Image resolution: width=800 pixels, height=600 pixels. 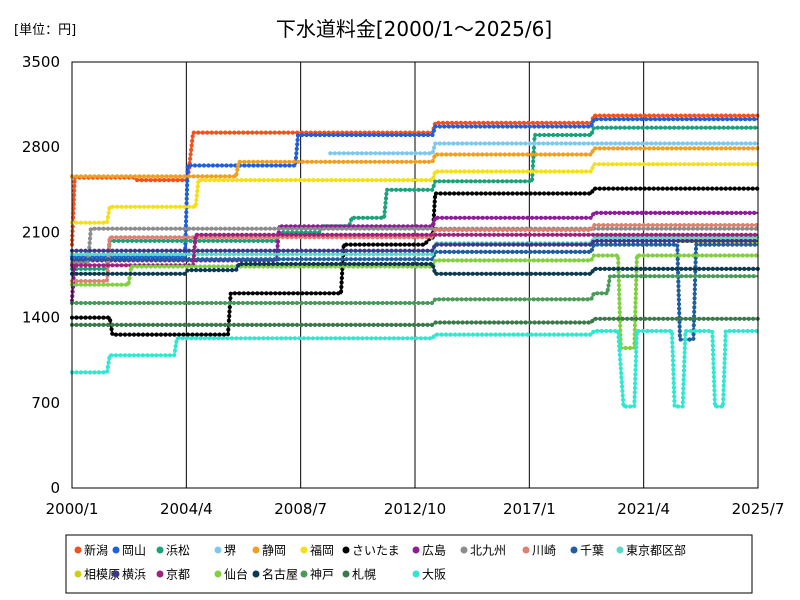 I want to click on legend-item: 神戸, so click(x=317, y=575).